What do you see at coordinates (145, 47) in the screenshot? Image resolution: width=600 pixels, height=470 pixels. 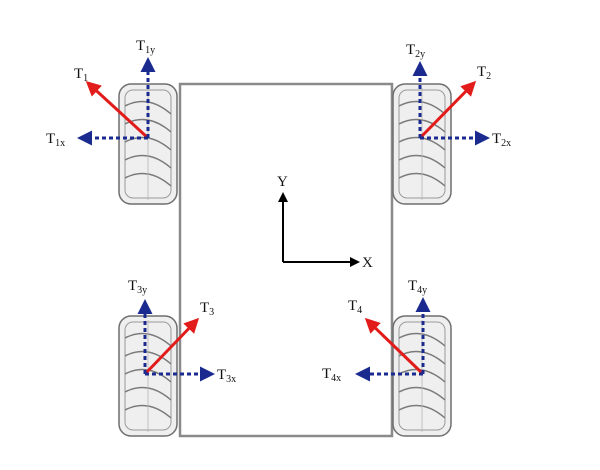 I see `force-t1y-label: T1y` at bounding box center [145, 47].